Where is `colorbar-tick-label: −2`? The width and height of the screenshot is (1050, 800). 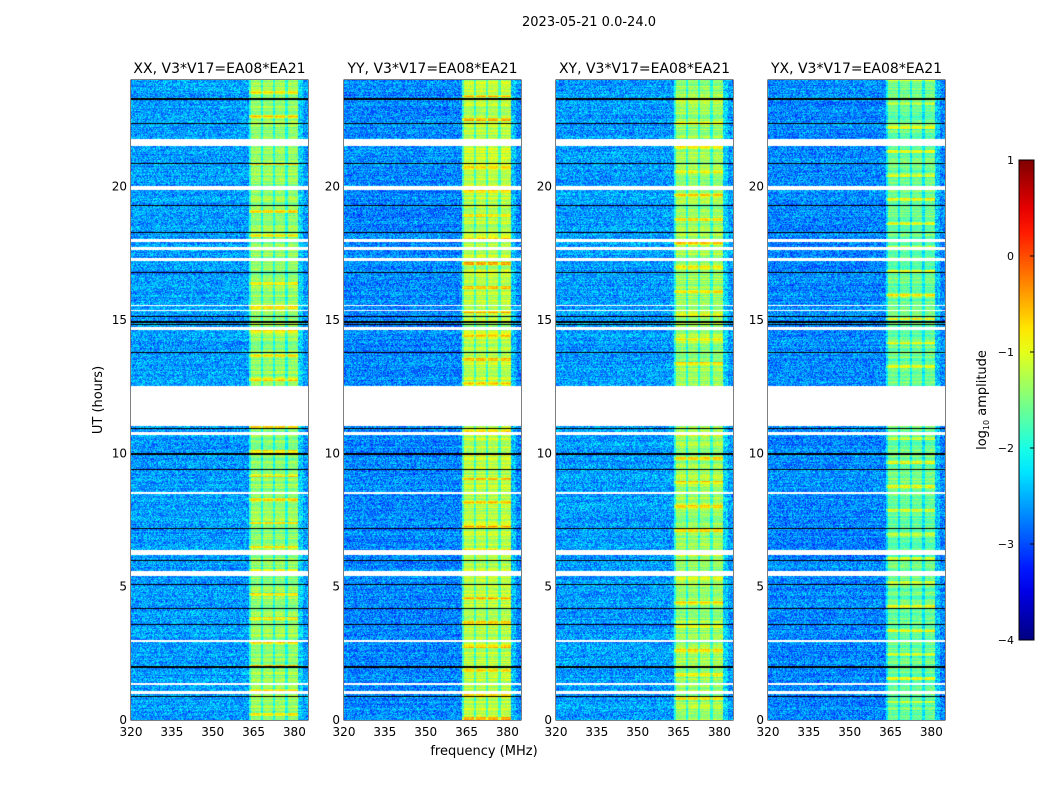 colorbar-tick-label: −2 is located at coordinates (1006, 448).